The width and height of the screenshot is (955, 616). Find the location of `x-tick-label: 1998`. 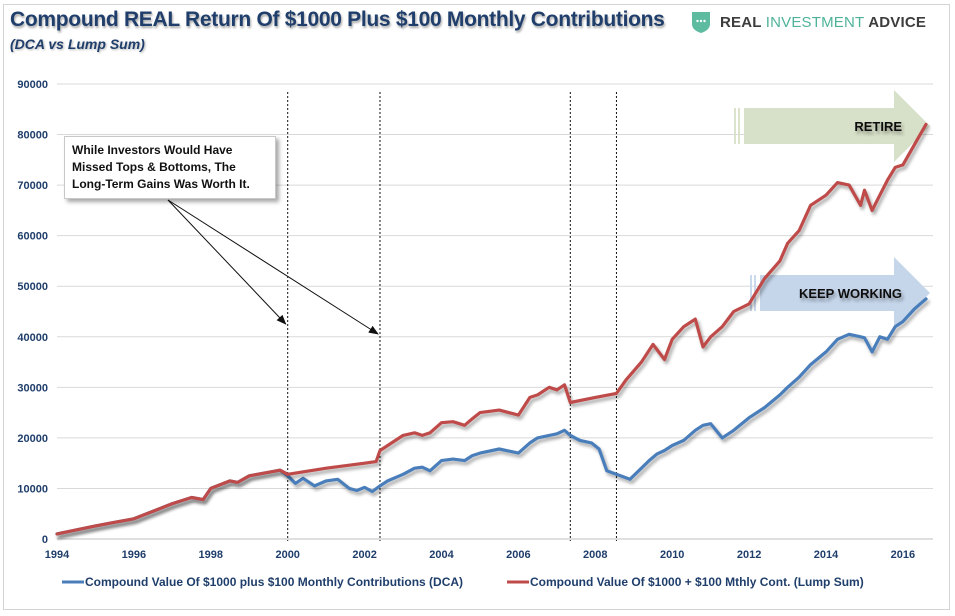

x-tick-label: 1998 is located at coordinates (211, 555).